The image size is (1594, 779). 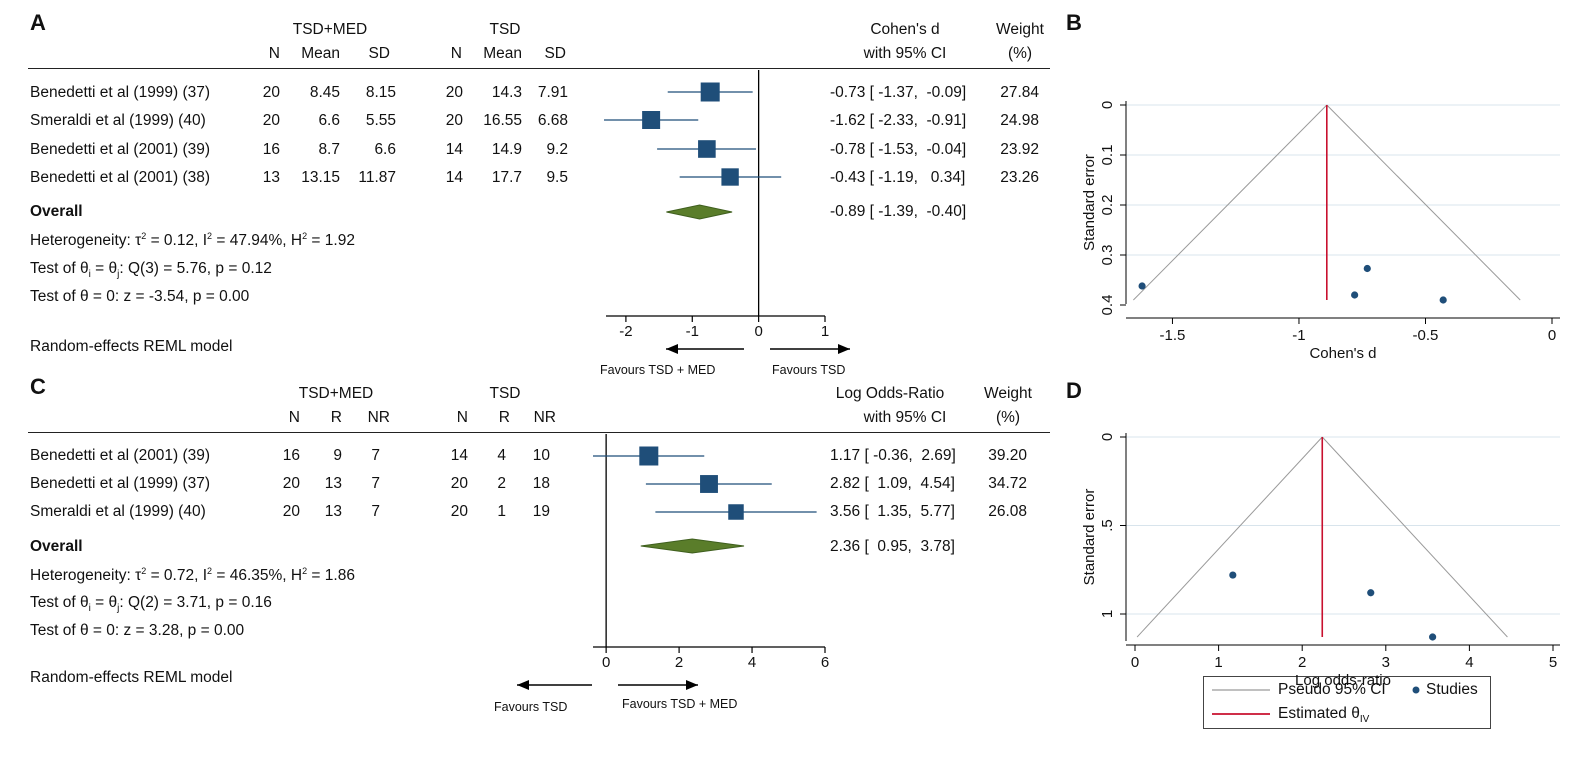 I want to click on cell: 14.3, so click(x=506, y=92).